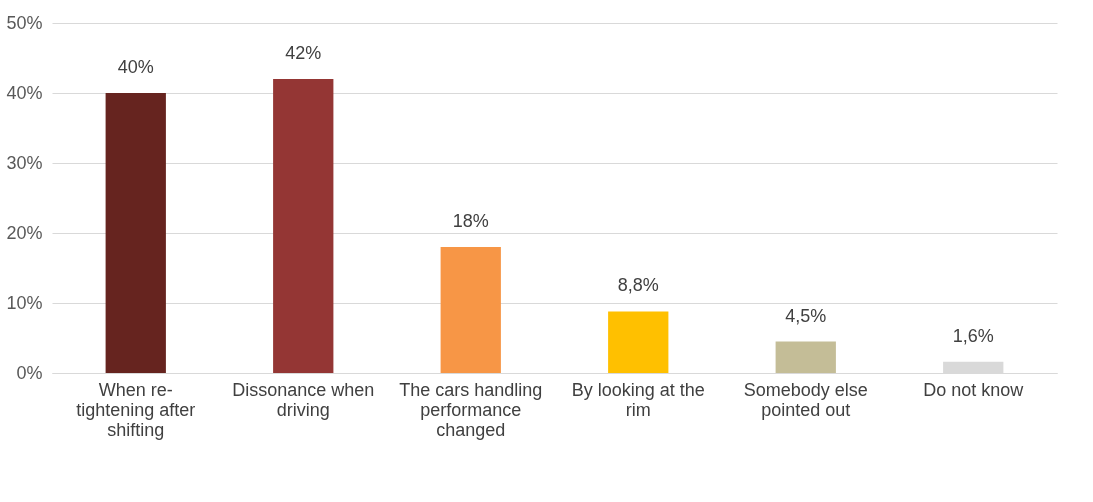  What do you see at coordinates (303, 399) in the screenshot?
I see `x-tick-label: Dissonance when driving` at bounding box center [303, 399].